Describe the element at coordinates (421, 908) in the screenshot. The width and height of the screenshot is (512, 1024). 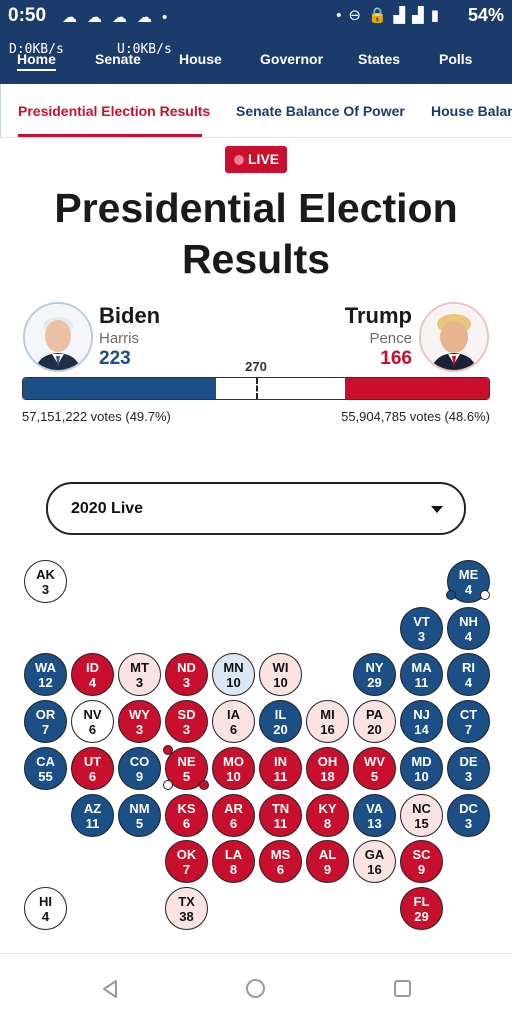
I see `state-fl: FL 29` at that location.